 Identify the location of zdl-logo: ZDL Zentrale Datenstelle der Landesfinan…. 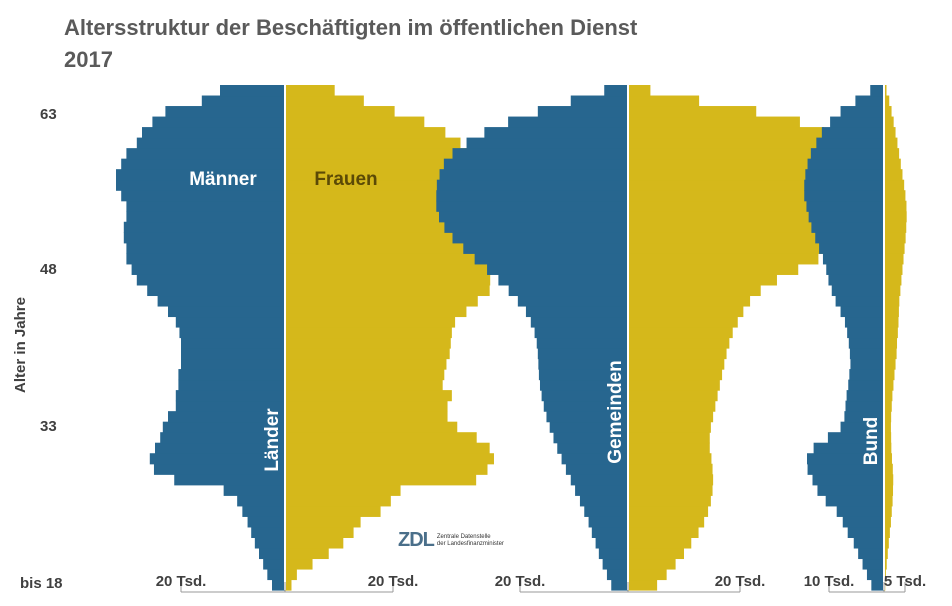
(451, 540).